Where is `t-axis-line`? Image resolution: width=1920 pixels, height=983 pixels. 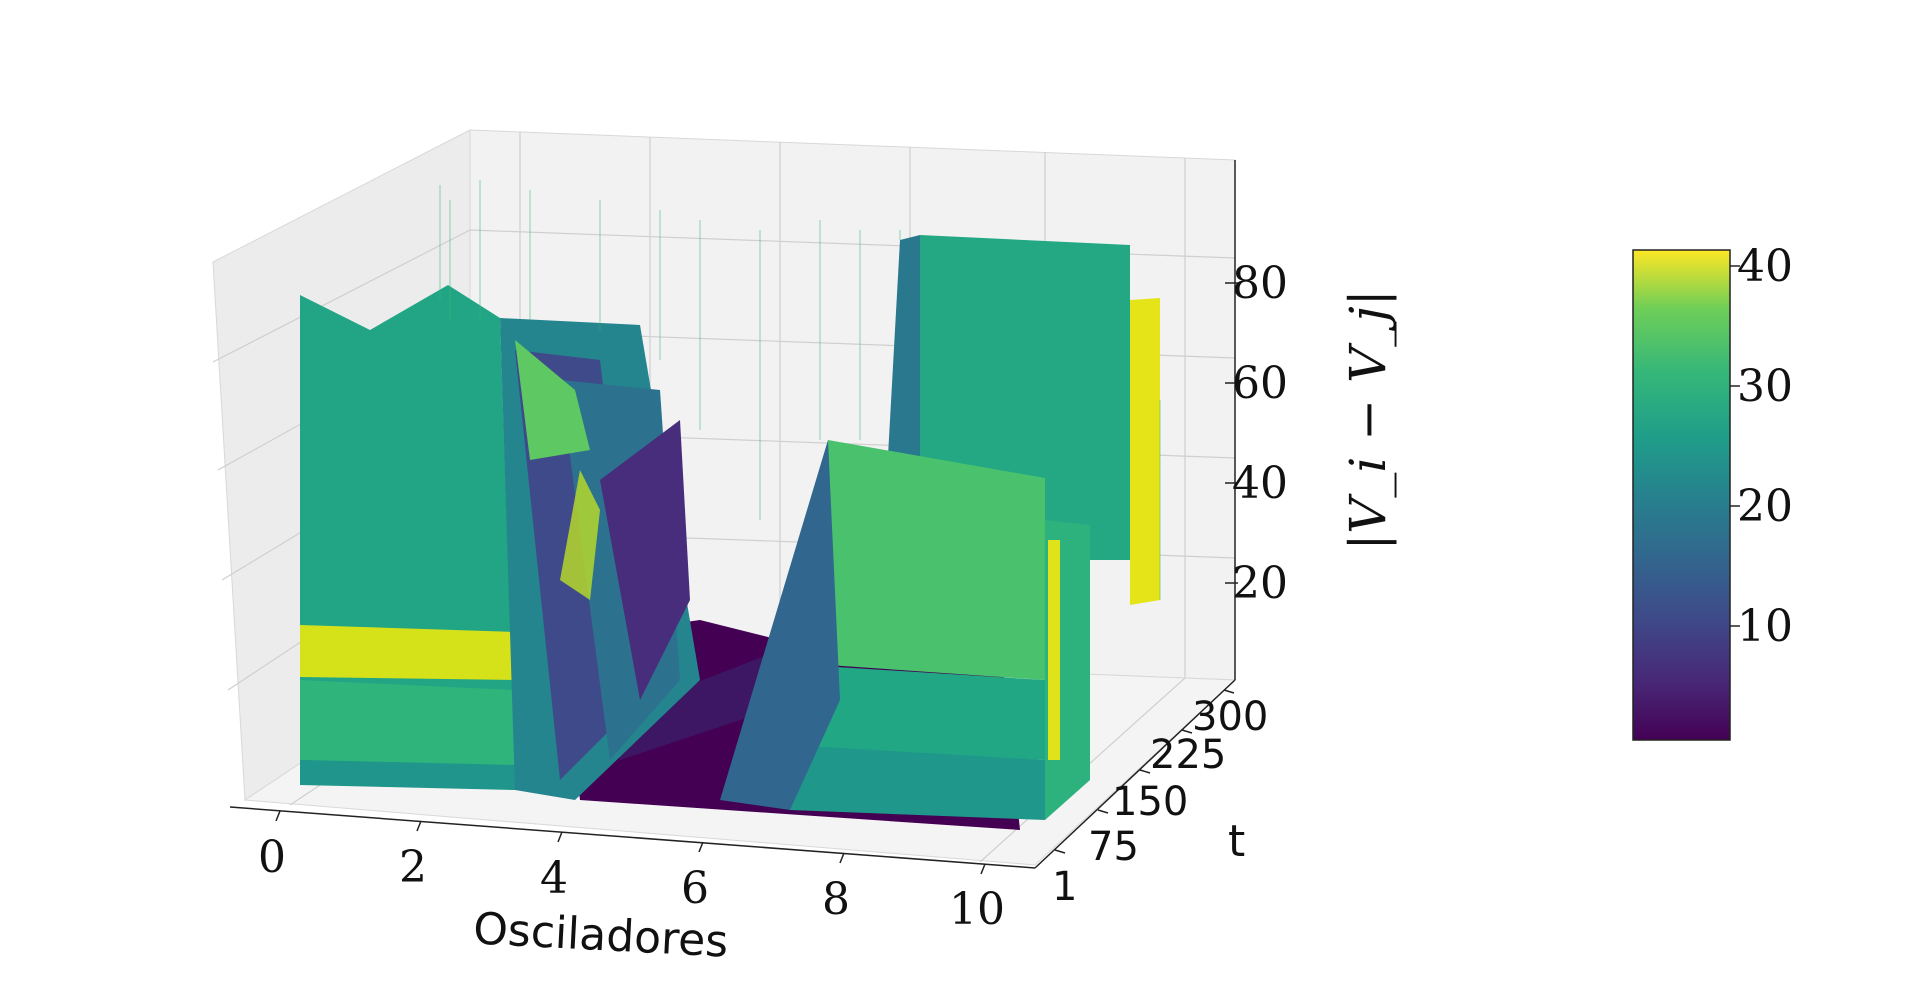
t-axis-line is located at coordinates (1135, 774).